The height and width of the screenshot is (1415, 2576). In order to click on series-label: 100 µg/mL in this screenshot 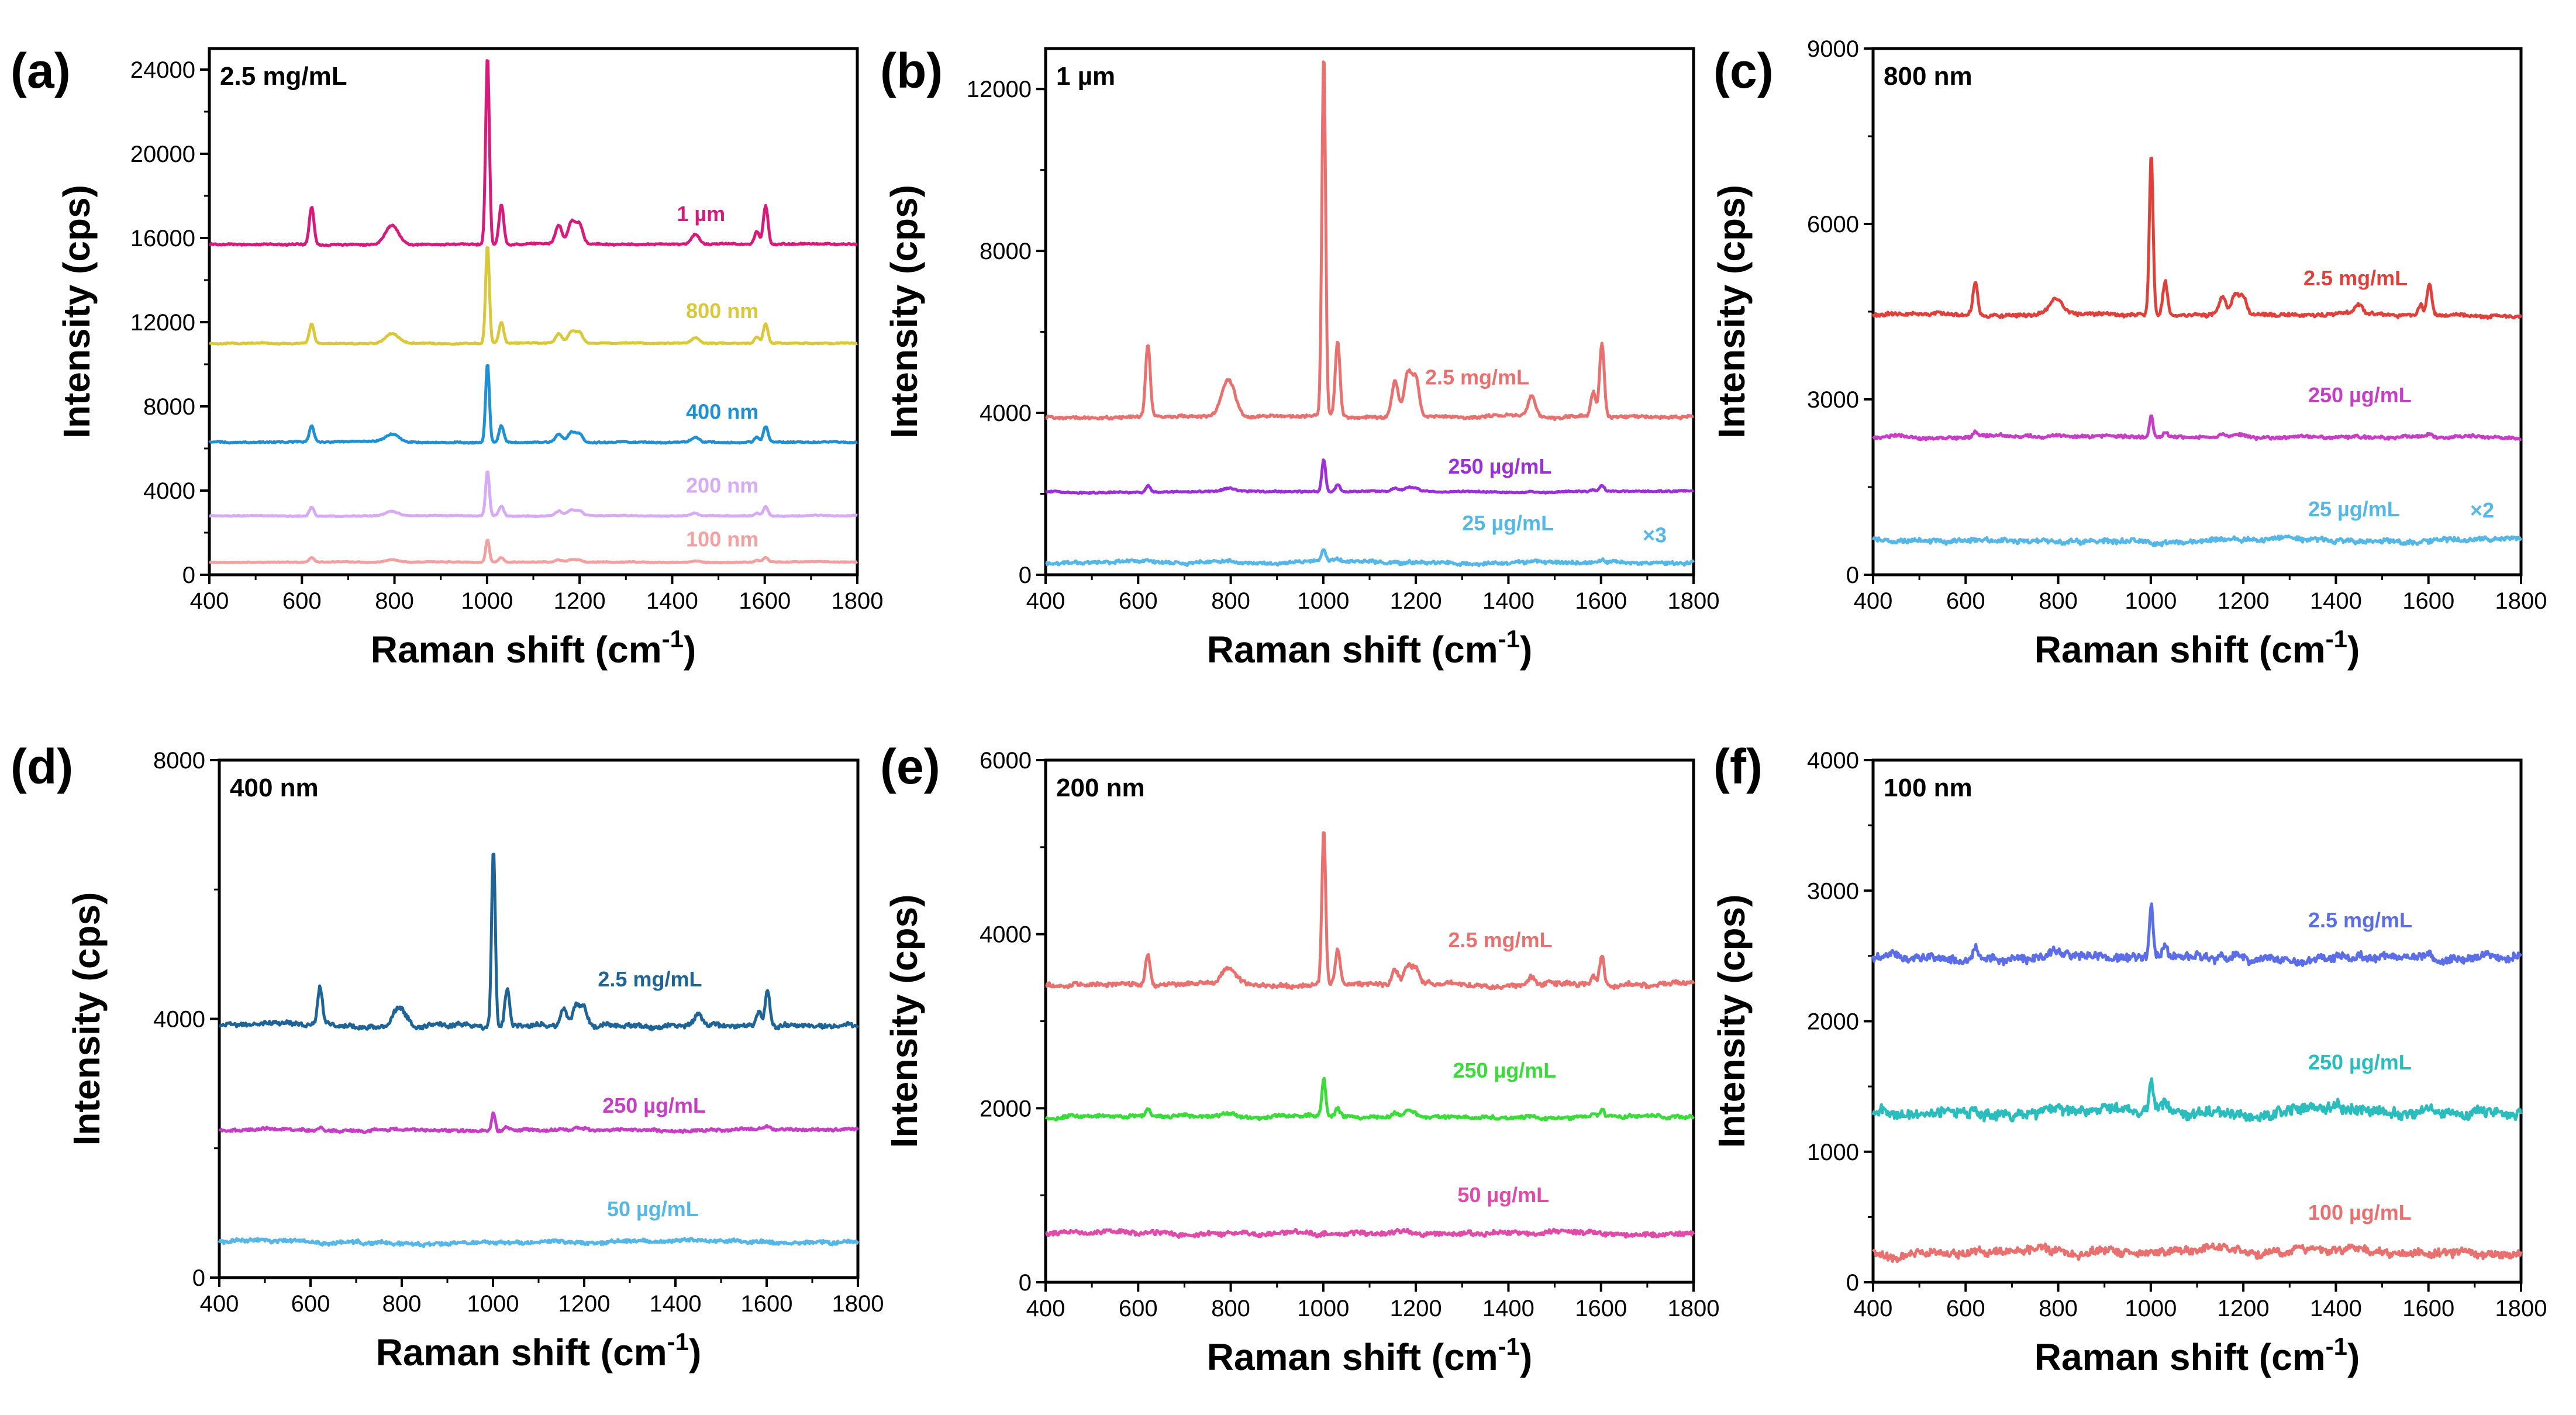, I will do `click(2360, 1212)`.